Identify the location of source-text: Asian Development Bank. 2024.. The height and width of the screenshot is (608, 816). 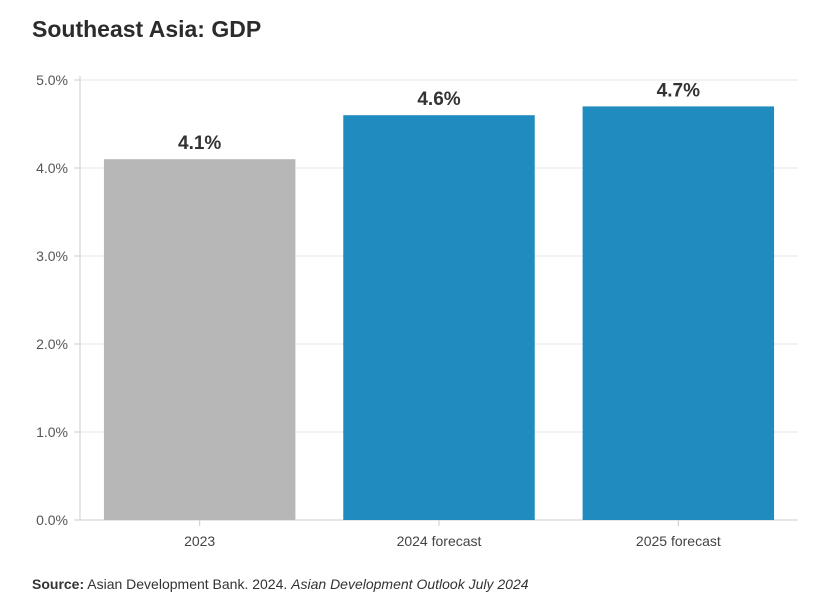
(187, 584).